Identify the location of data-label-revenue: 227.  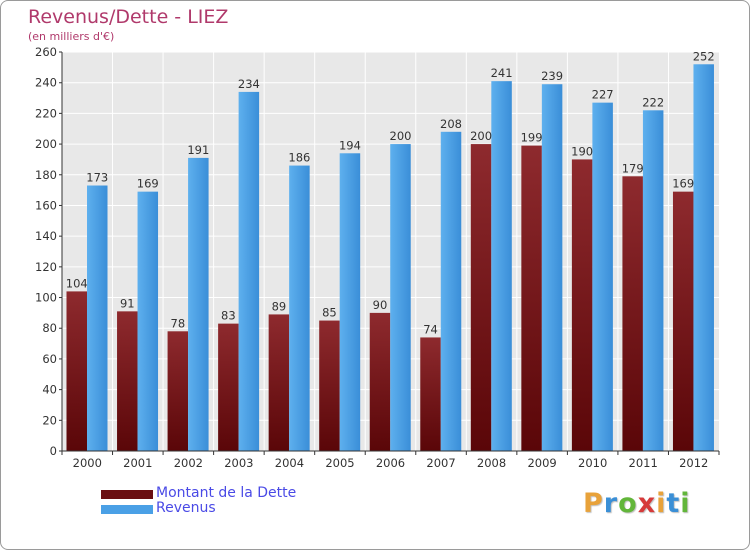
(603, 95).